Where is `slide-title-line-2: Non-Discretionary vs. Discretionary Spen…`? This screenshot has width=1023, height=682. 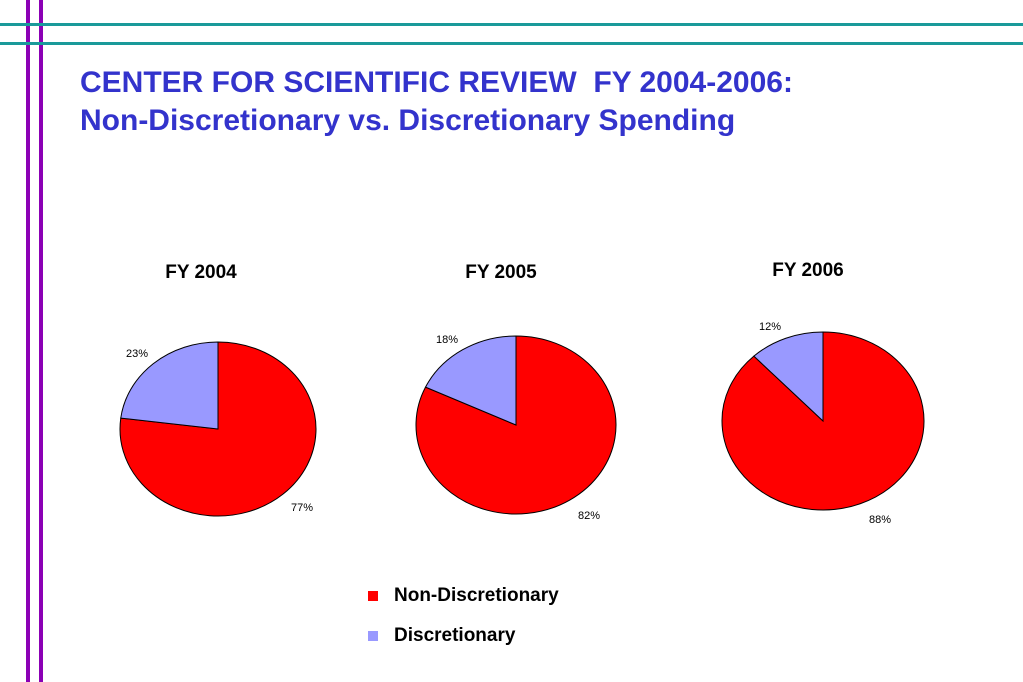
slide-title-line-2: Non-Discretionary vs. Discretionary Spen… is located at coordinates (408, 120).